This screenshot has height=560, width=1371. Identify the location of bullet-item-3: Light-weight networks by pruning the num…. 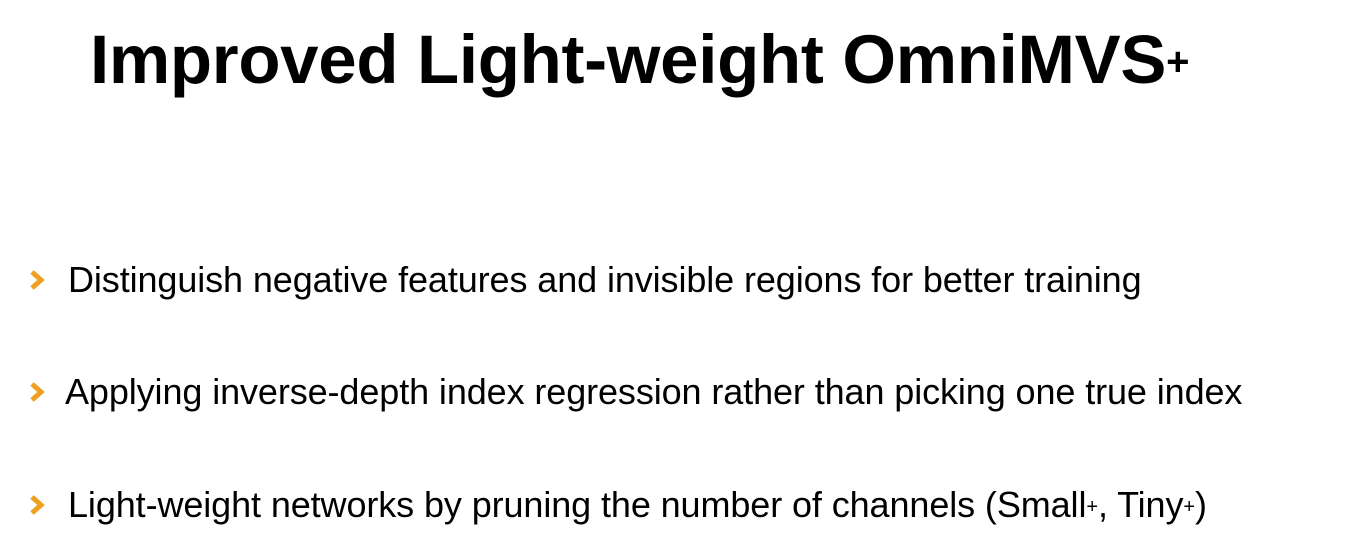
(617, 505).